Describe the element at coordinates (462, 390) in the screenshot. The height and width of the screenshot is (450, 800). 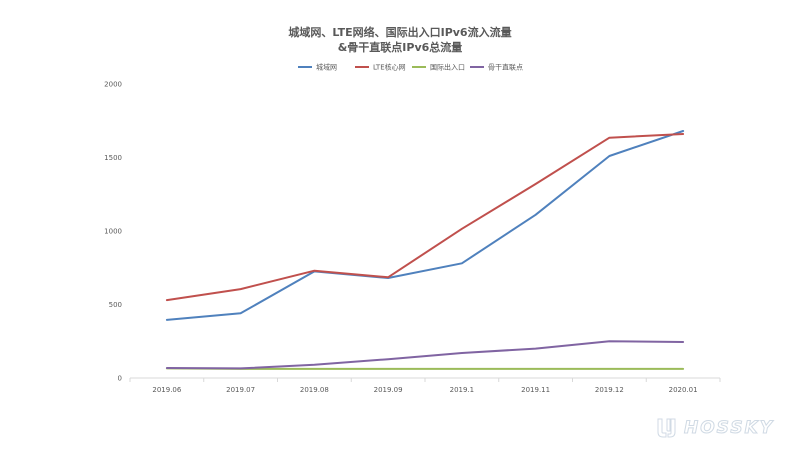
I see `x-tick-label: 2019.1` at that location.